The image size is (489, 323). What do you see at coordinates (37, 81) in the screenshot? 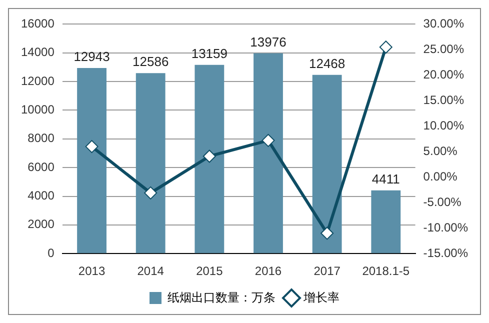
I see `y-tick-label: 12000` at bounding box center [37, 81].